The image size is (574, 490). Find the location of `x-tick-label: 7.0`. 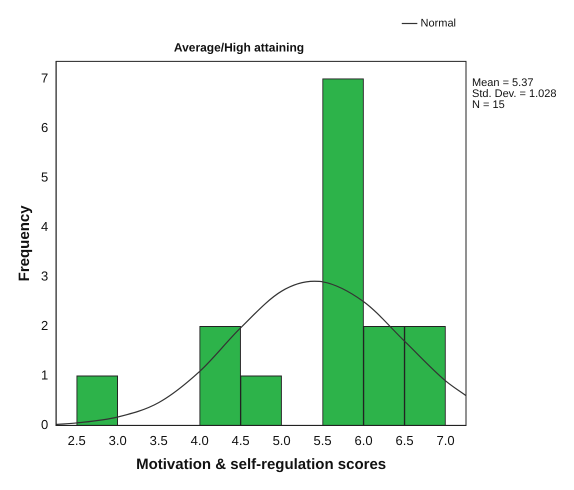

x-tick-label: 7.0 is located at coordinates (445, 440).